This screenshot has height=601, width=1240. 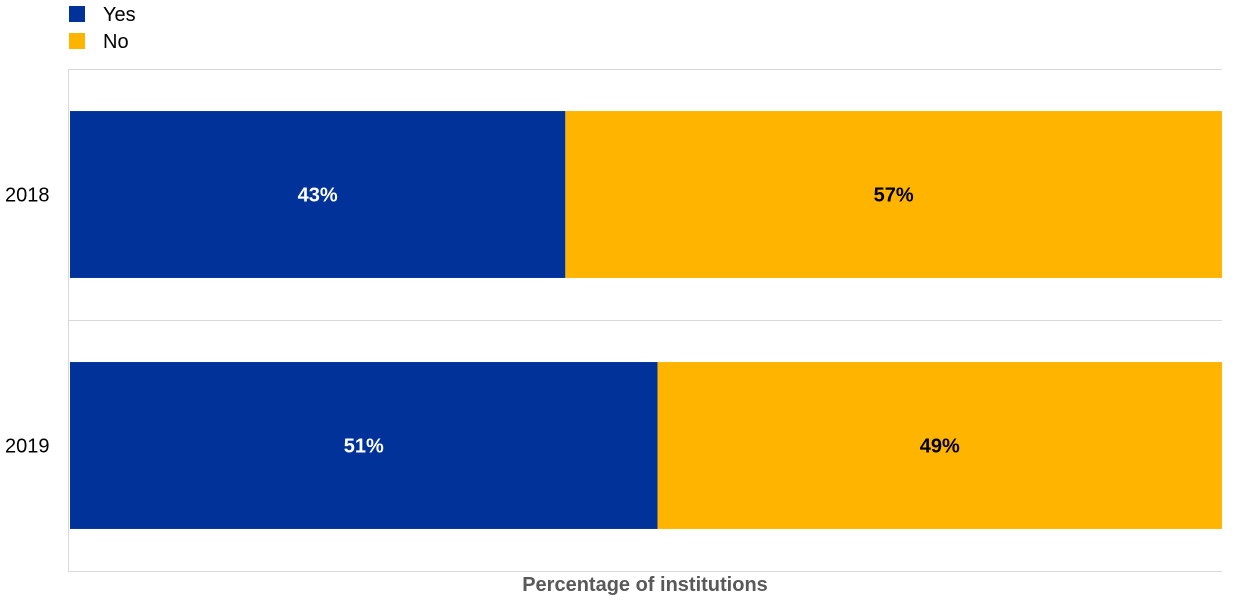 What do you see at coordinates (102, 28) in the screenshot?
I see `legend: Yes No` at bounding box center [102, 28].